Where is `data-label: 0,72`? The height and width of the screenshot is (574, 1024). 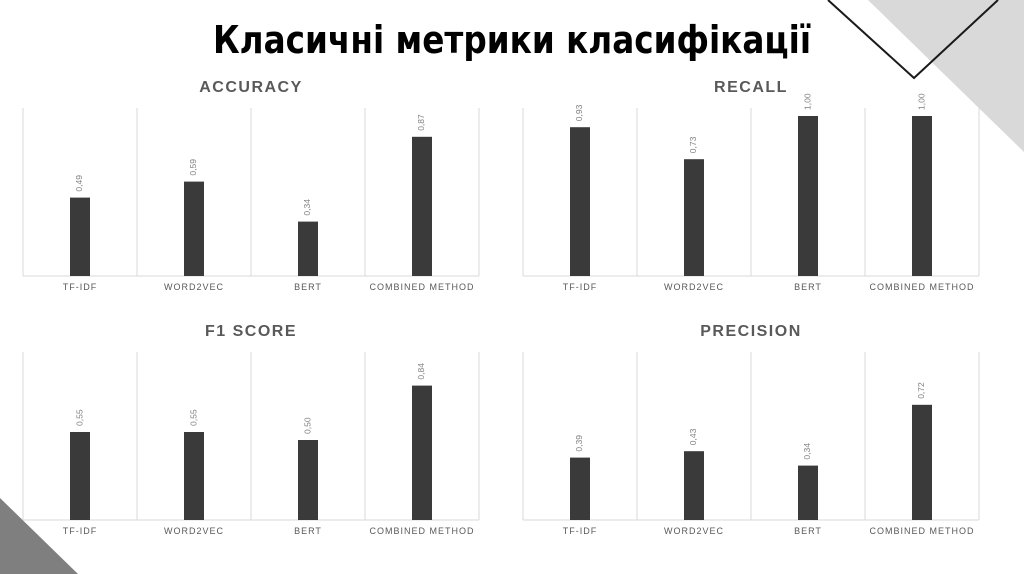
data-label: 0,72 is located at coordinates (921, 390).